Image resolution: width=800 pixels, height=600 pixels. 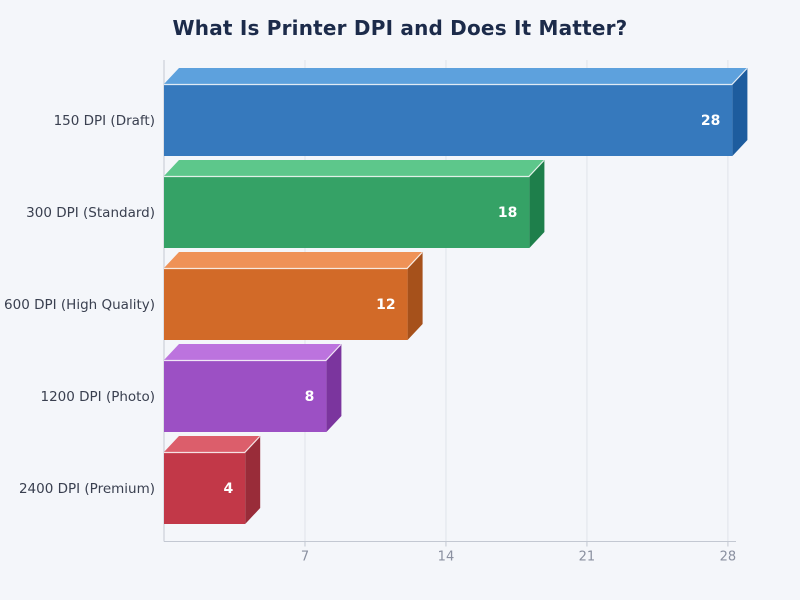 I want to click on bar-600-dpi-high-quality: 12, so click(x=293, y=296).